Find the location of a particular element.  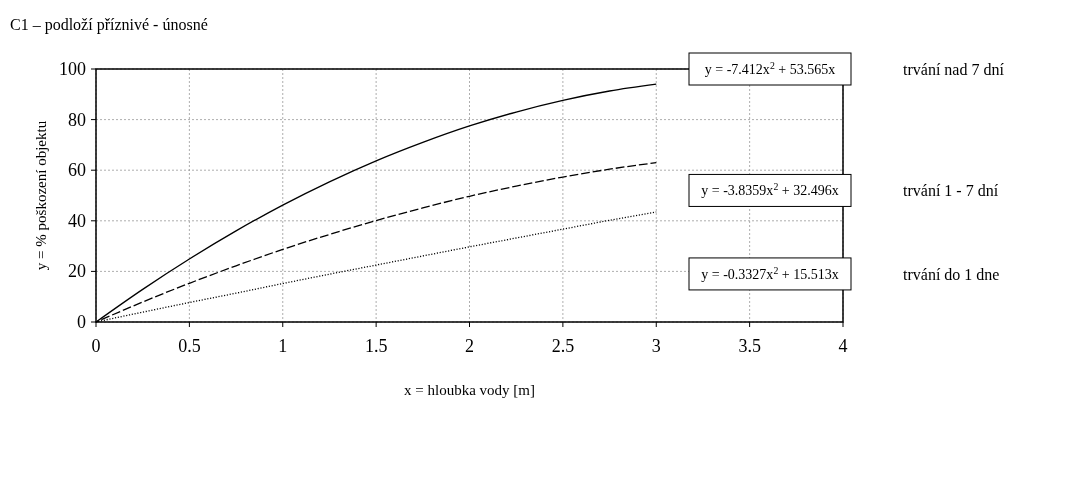

y-tick-label: 100 is located at coordinates (72, 69).